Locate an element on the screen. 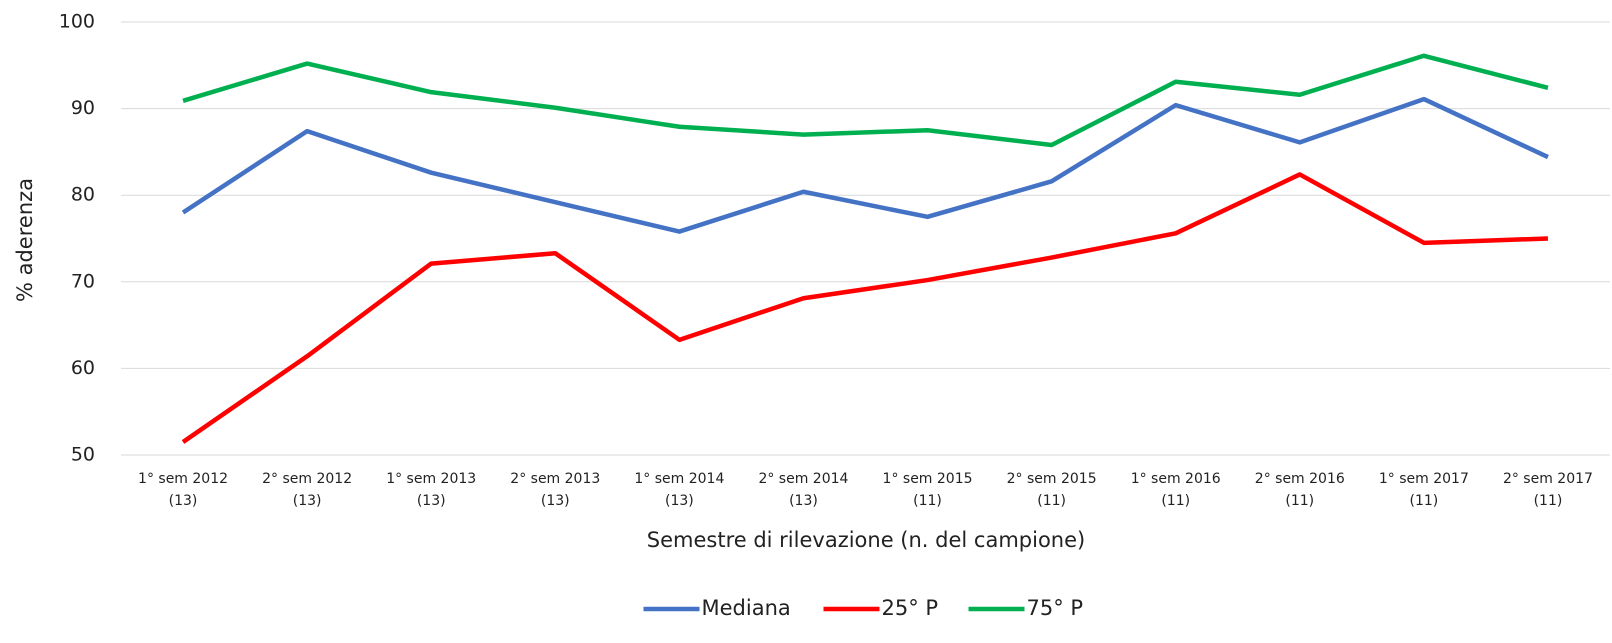 The width and height of the screenshot is (1612, 643). x-tick-label: 2° sem 2014 is located at coordinates (803, 479).